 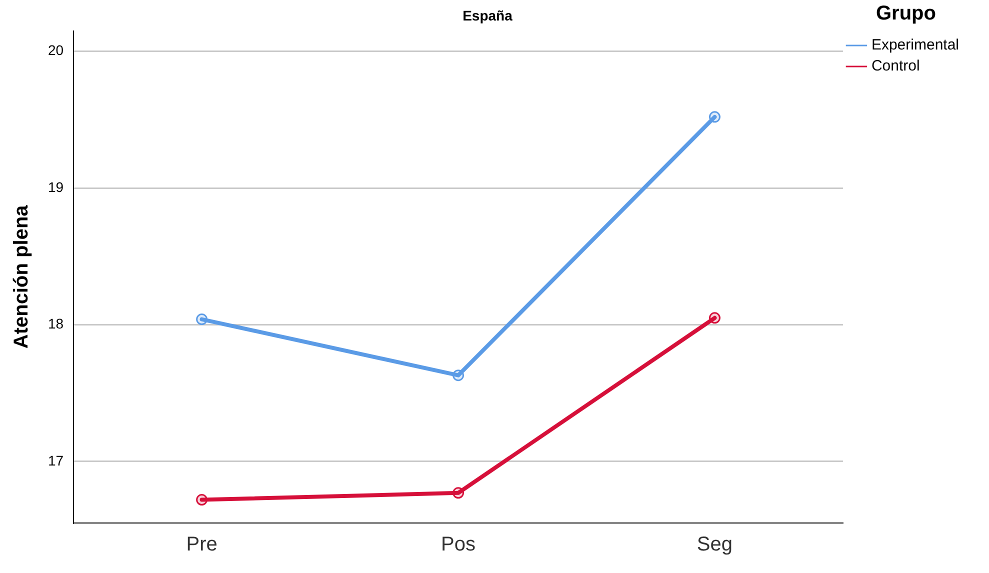 What do you see at coordinates (915, 45) in the screenshot?
I see `legend-label: Experimental` at bounding box center [915, 45].